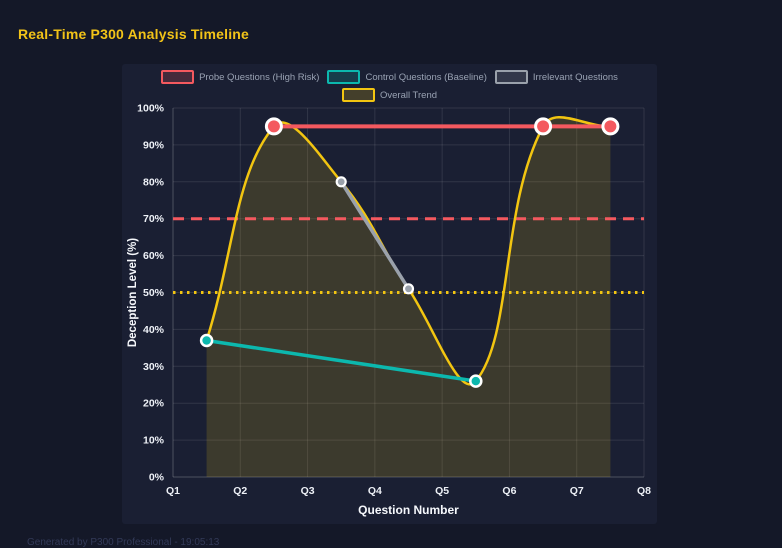 The width and height of the screenshot is (782, 548). Describe the element at coordinates (134, 34) in the screenshot. I see `page-title: Real-Time P300 Analysis Timeline` at that location.